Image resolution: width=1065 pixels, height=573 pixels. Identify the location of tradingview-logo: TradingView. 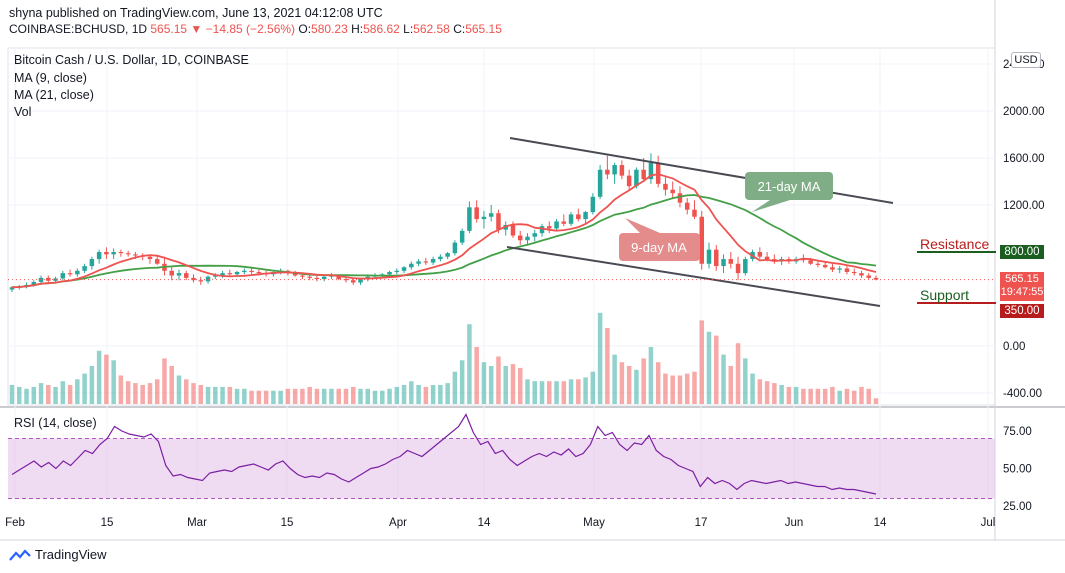
(58, 554).